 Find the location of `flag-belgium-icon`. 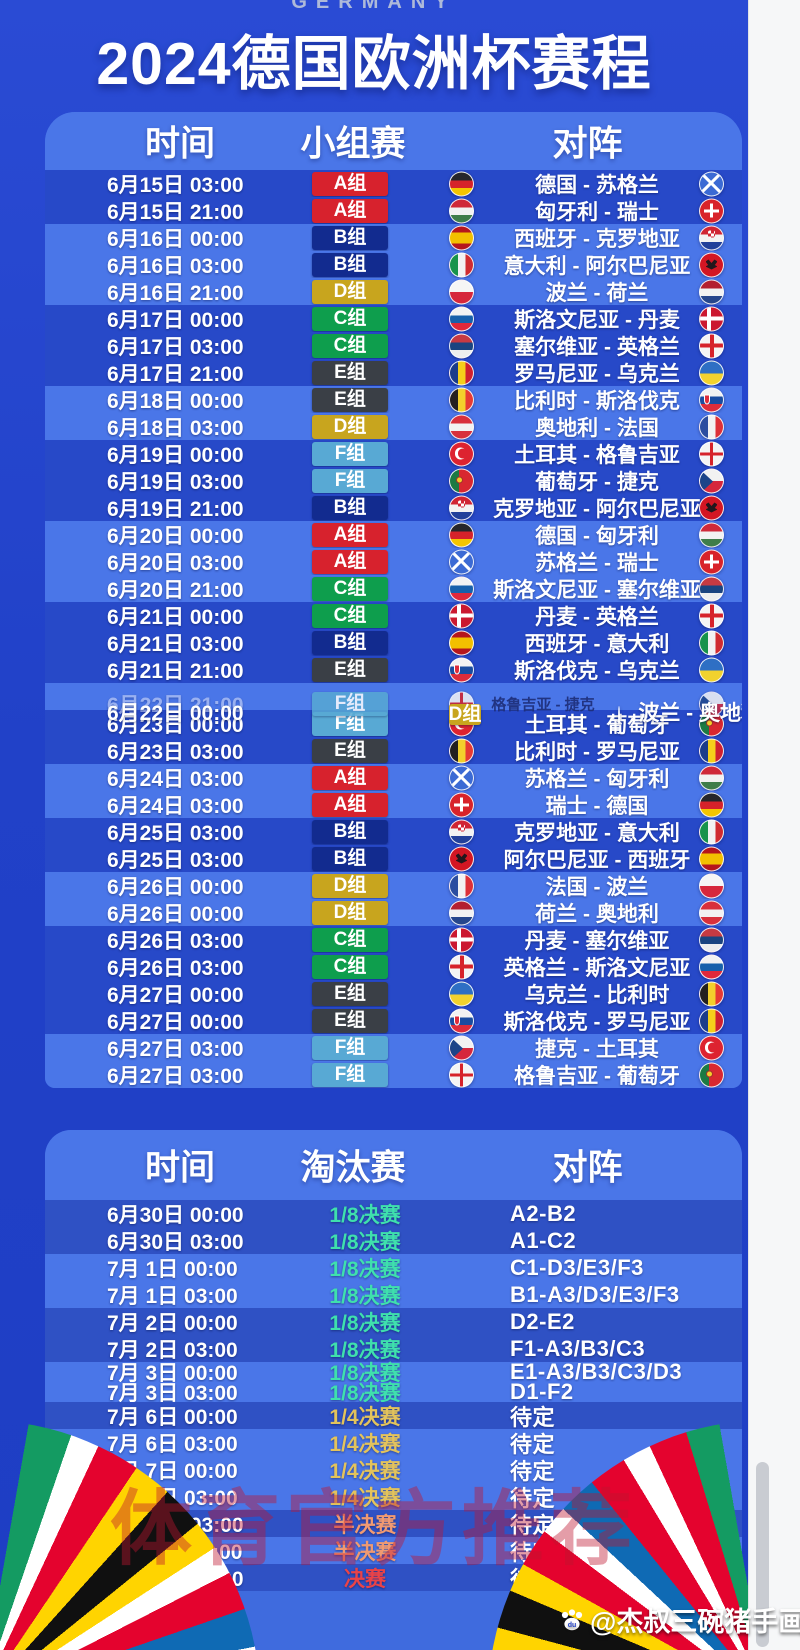

flag-belgium-icon is located at coordinates (461, 750).